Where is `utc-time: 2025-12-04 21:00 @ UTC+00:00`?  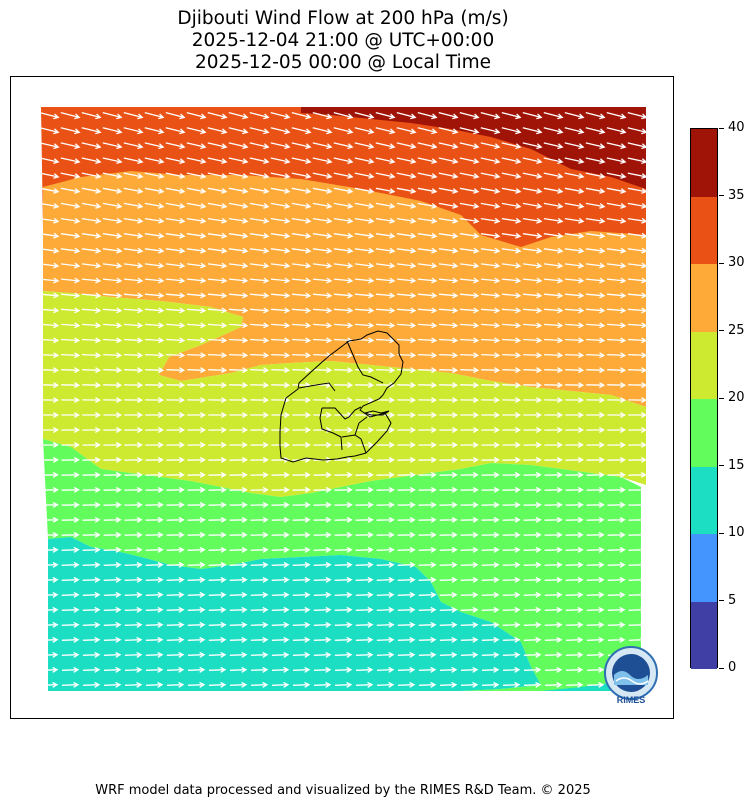
utc-time: 2025-12-04 21:00 @ UTC+00:00 is located at coordinates (343, 40).